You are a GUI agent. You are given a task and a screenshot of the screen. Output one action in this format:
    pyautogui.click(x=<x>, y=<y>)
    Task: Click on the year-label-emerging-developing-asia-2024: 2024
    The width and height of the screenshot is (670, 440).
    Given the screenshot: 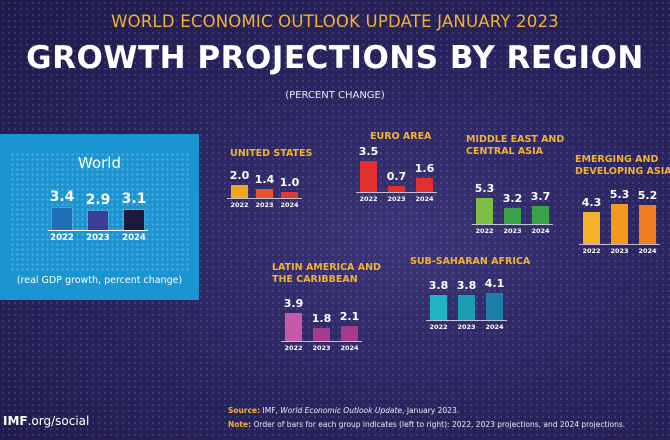 What is the action you would take?
    pyautogui.click(x=647, y=251)
    